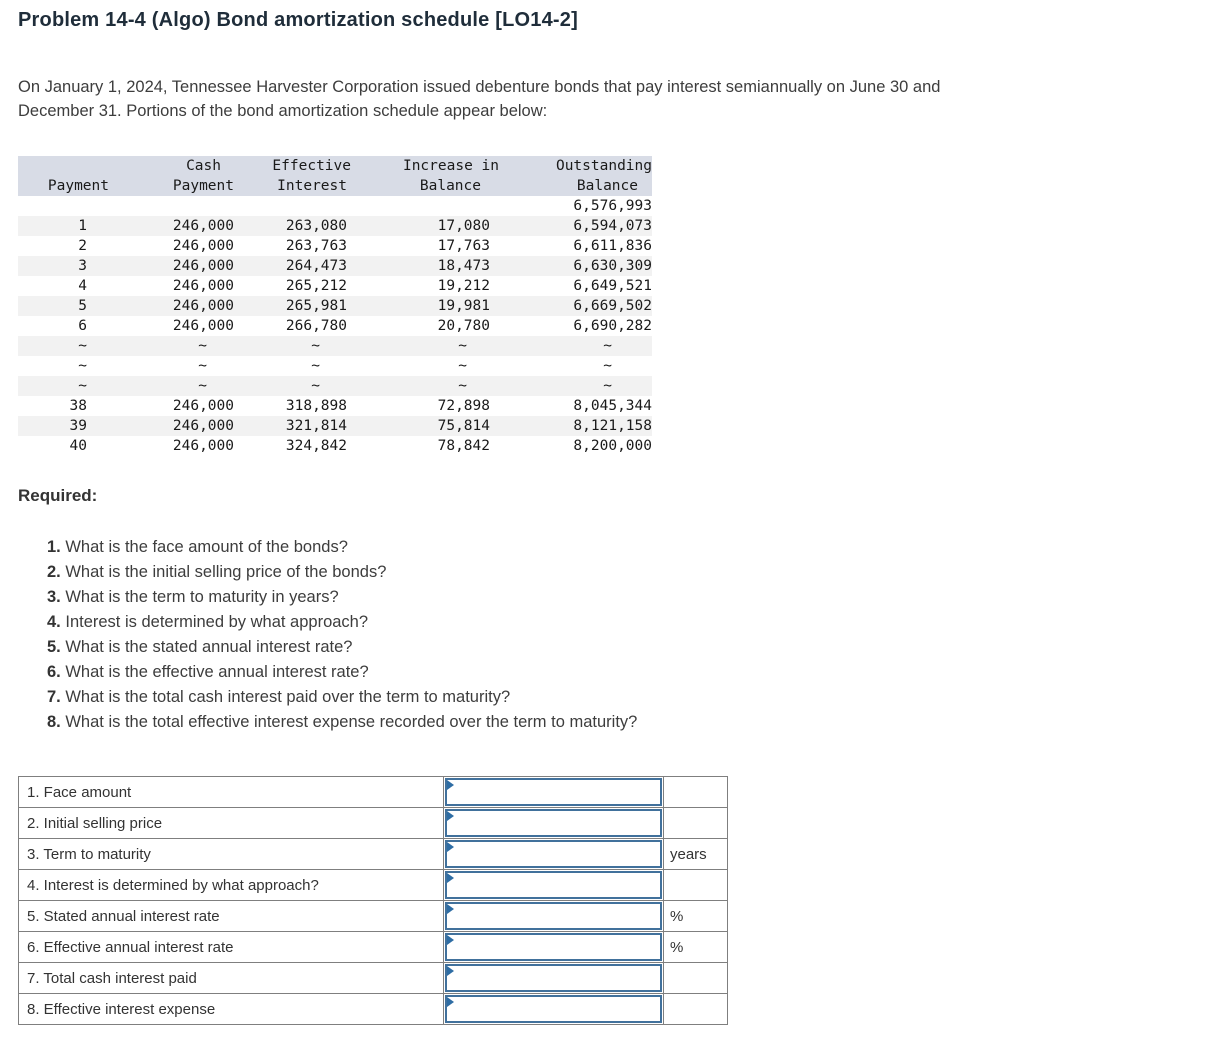  What do you see at coordinates (463, 266) in the screenshot?
I see `cell-increase-in-balance: 18,473` at bounding box center [463, 266].